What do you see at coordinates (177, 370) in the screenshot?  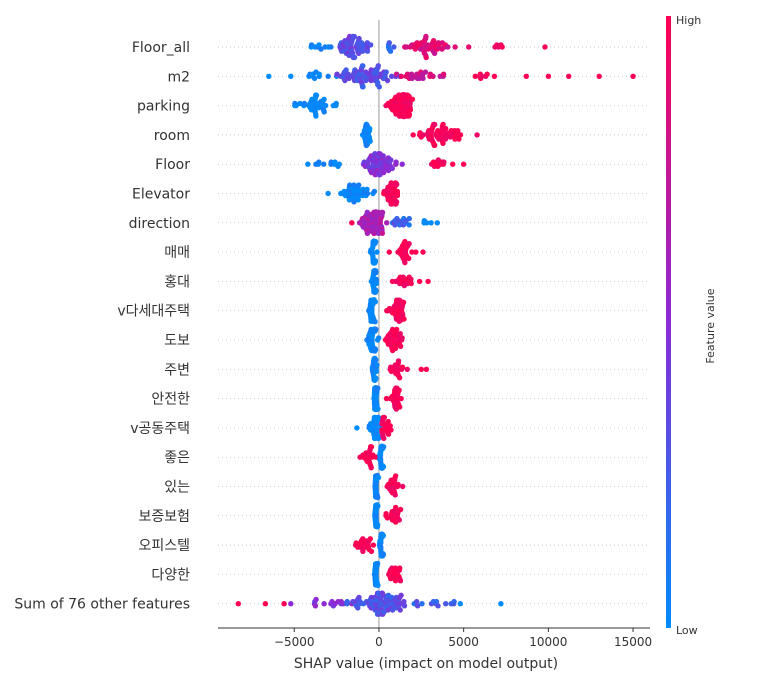 I see `feature-label: 주변` at bounding box center [177, 370].